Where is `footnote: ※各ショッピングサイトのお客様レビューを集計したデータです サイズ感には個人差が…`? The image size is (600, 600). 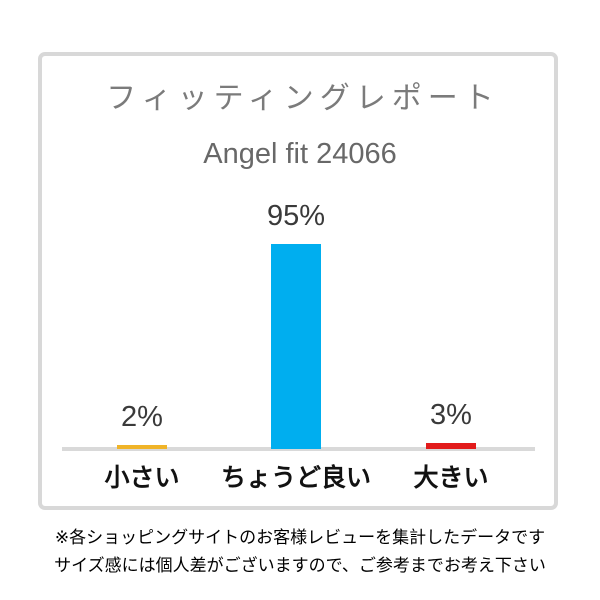 footnote: ※各ショッピングサイトのお客様レビューを集計したデータです サイズ感には個人差が… is located at coordinates (300, 552).